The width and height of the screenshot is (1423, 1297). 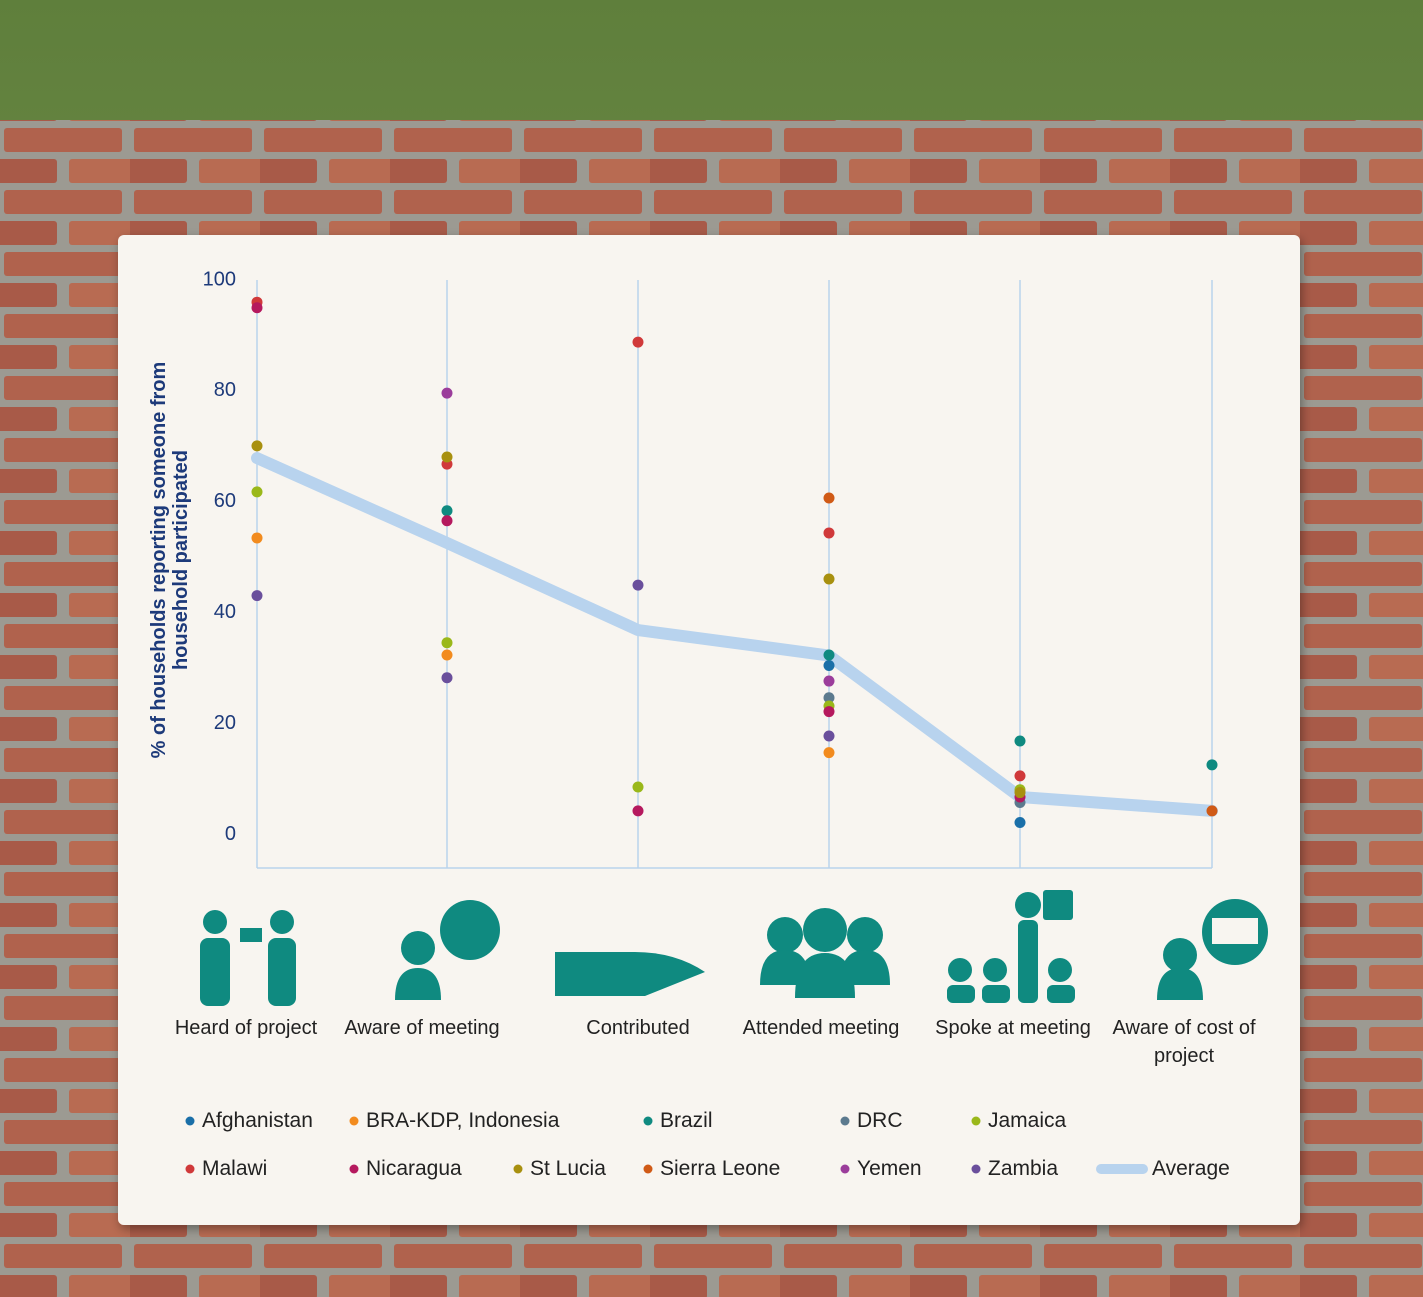 What do you see at coordinates (1013, 1028) in the screenshot?
I see `x-tick-label: Spoke at meeting` at bounding box center [1013, 1028].